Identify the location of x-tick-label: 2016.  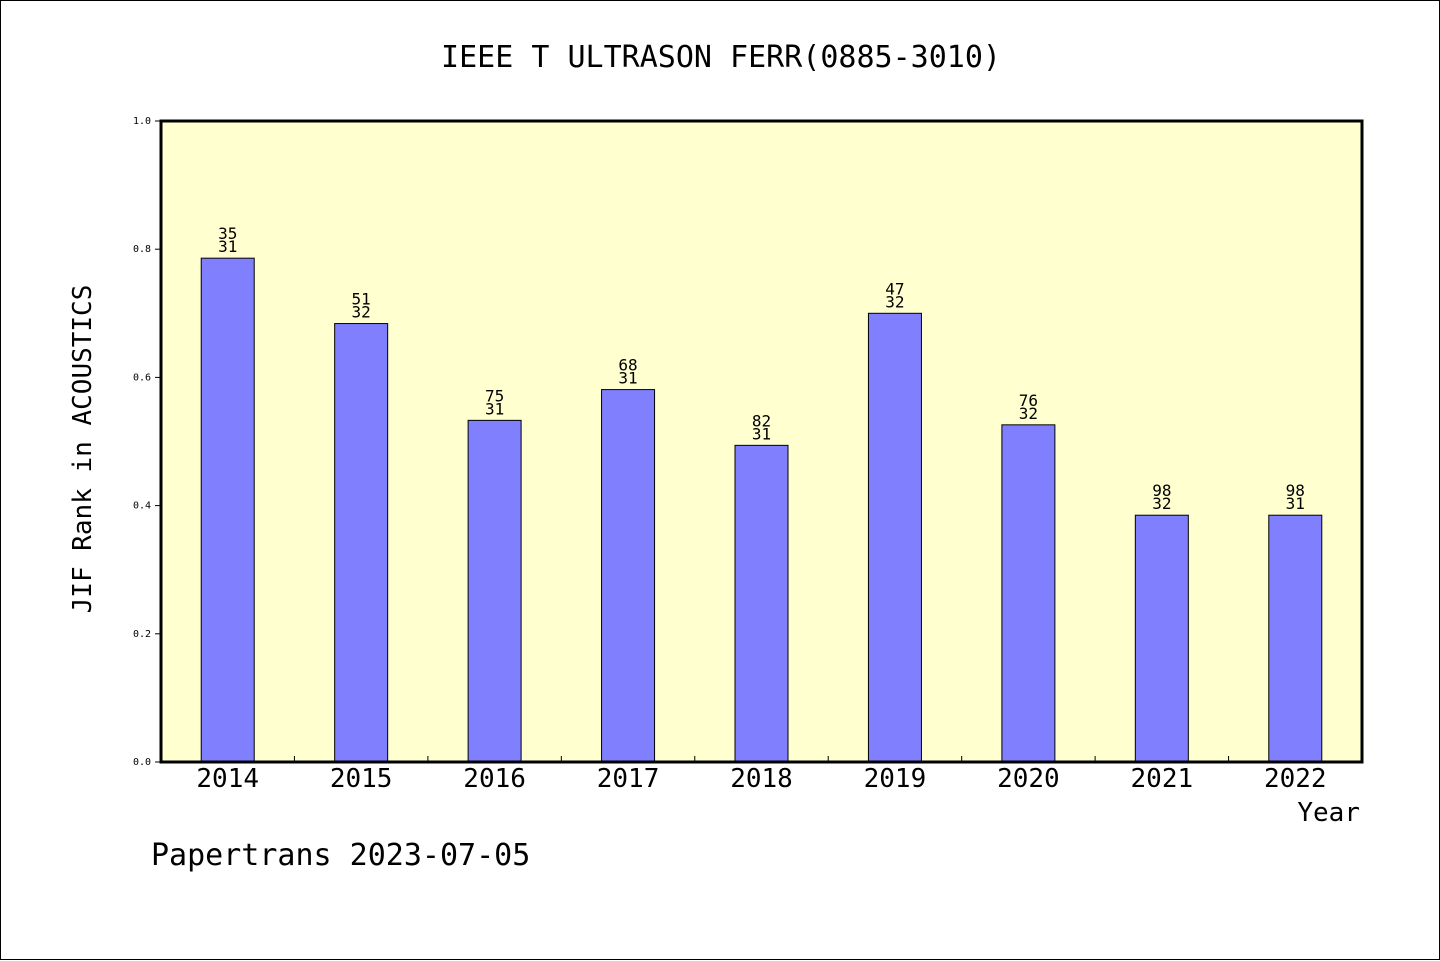
(494, 779).